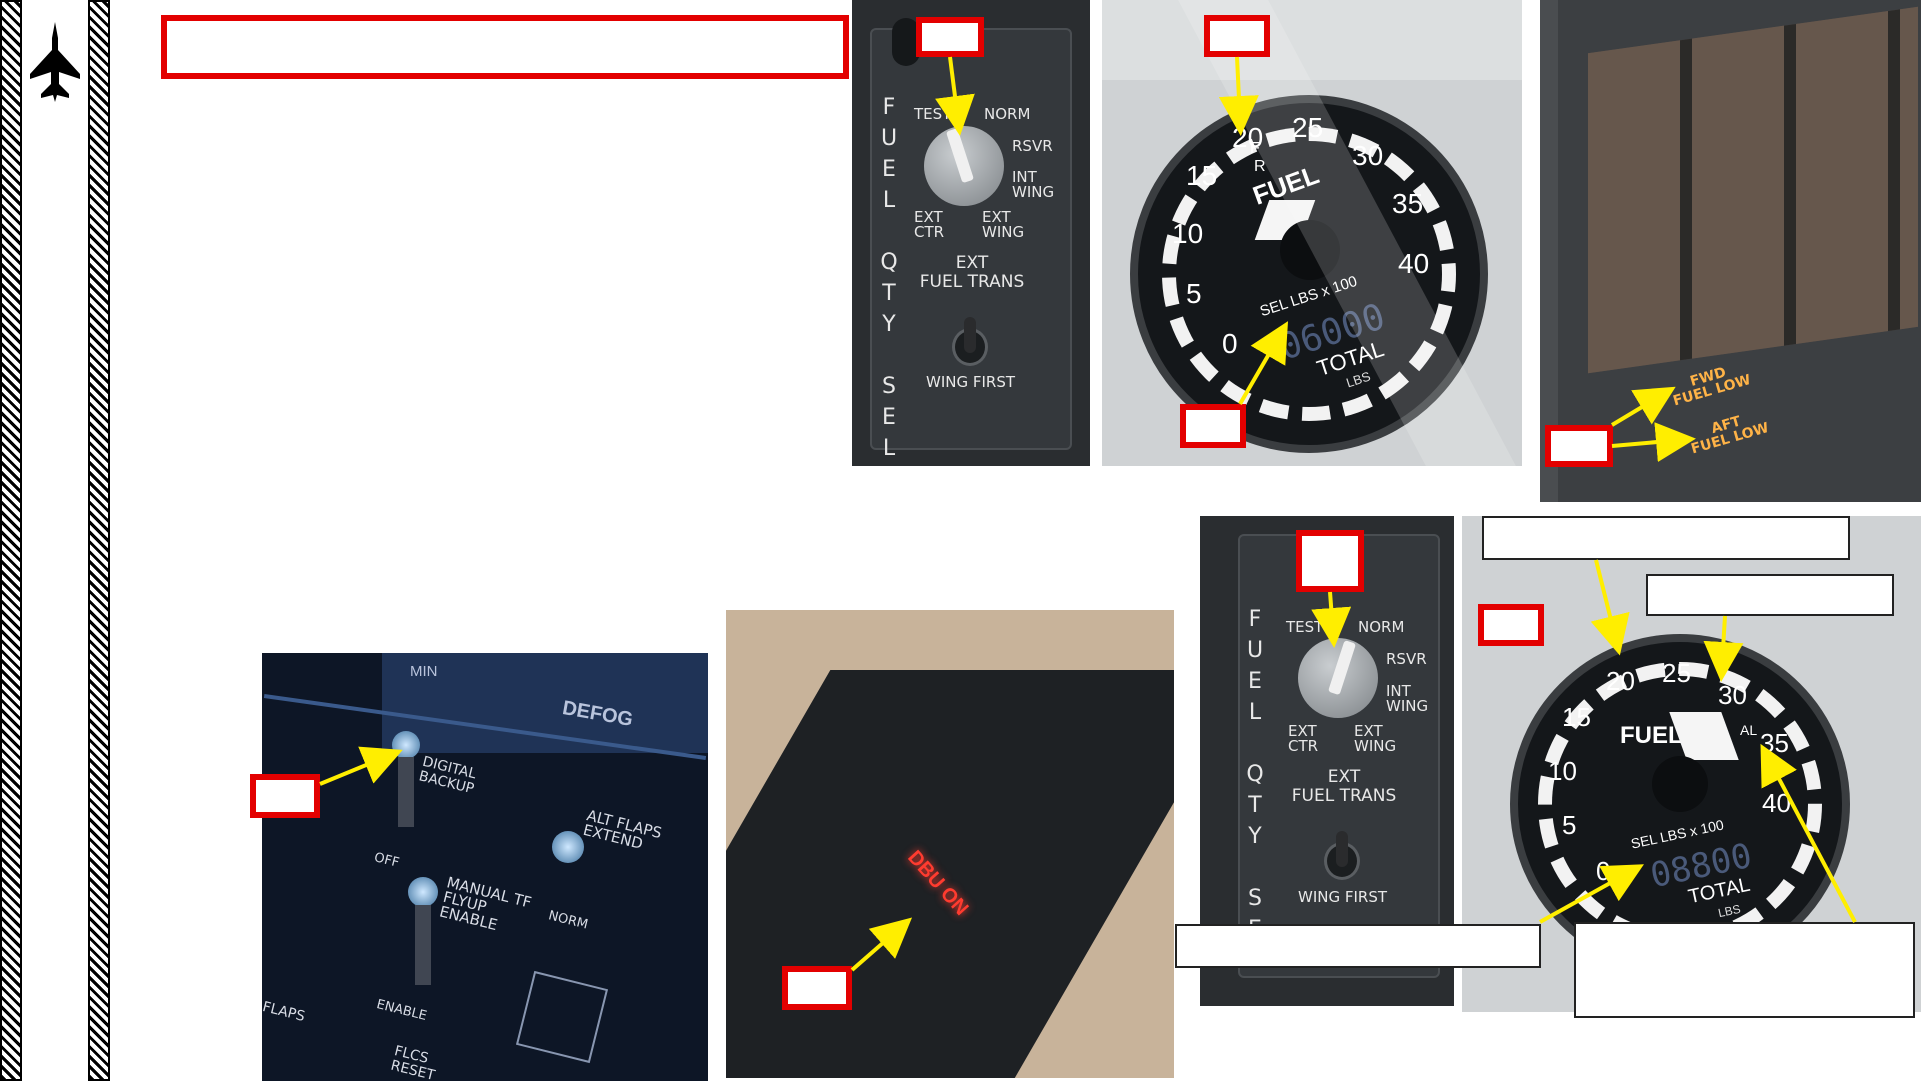 This screenshot has width=1921, height=1081. Describe the element at coordinates (1753, 190) in the screenshot. I see `caution-lamp-grid` at that location.